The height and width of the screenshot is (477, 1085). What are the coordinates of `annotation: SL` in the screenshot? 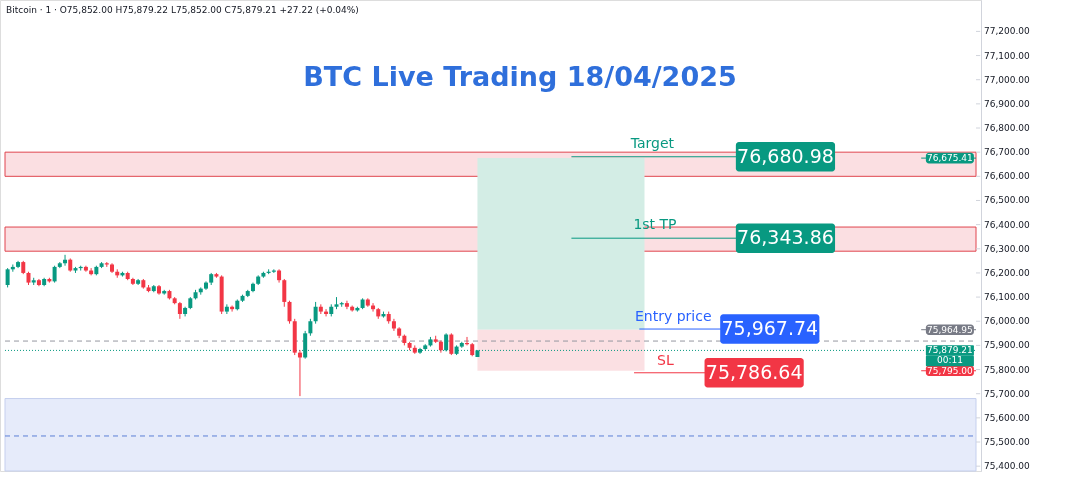 It's located at (665, 359).